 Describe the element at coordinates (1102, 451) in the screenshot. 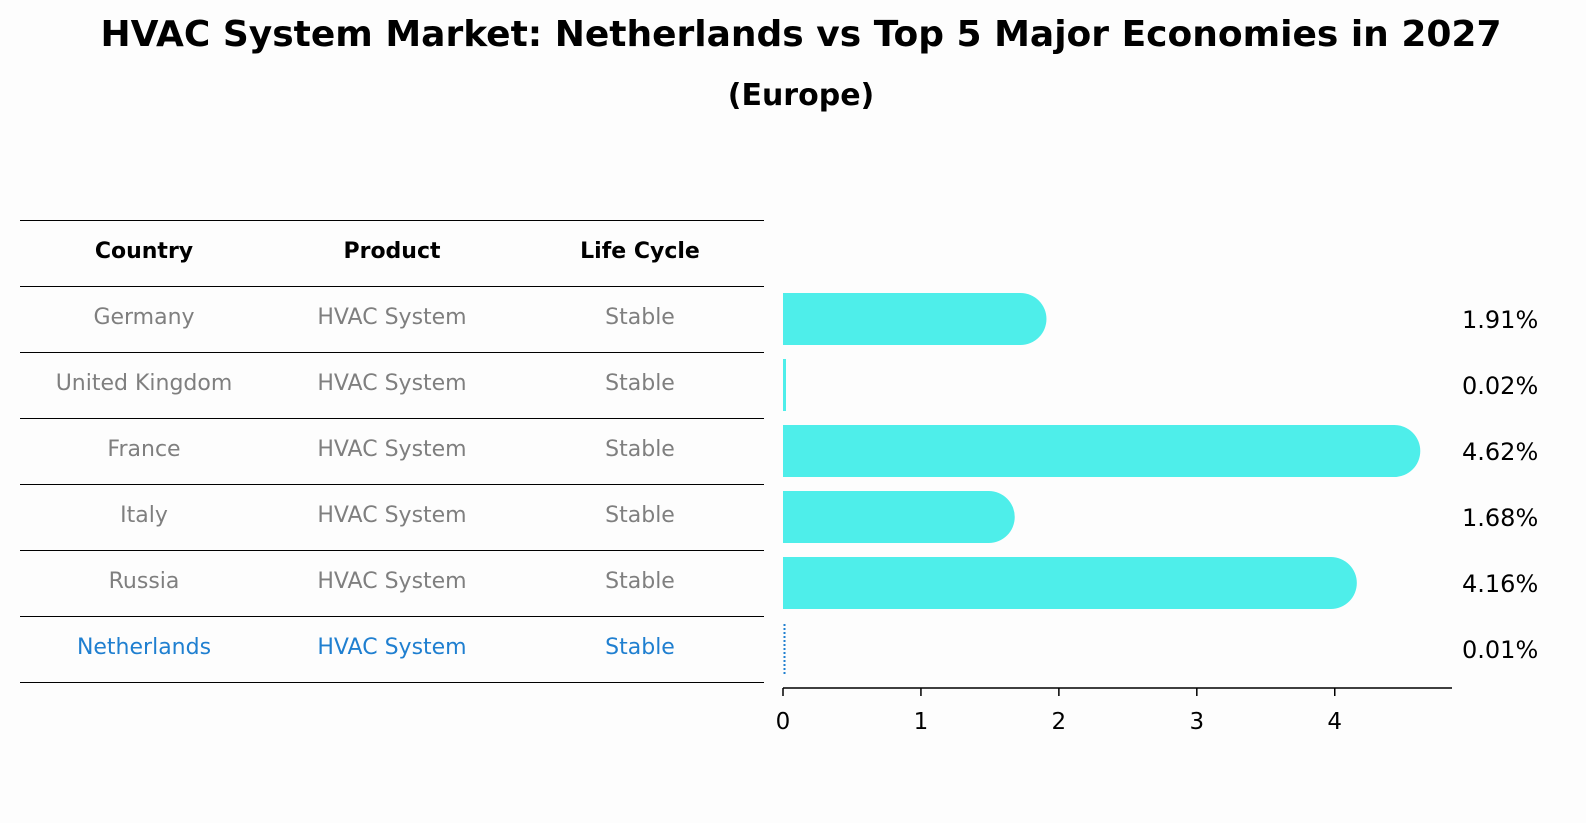

I see `bar-france` at that location.